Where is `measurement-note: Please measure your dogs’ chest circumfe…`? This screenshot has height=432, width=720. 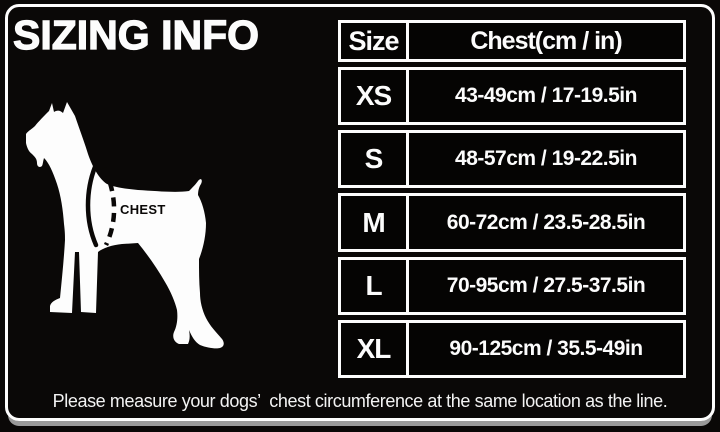 measurement-note: Please measure your dogs’ chest circumfe… is located at coordinates (360, 401).